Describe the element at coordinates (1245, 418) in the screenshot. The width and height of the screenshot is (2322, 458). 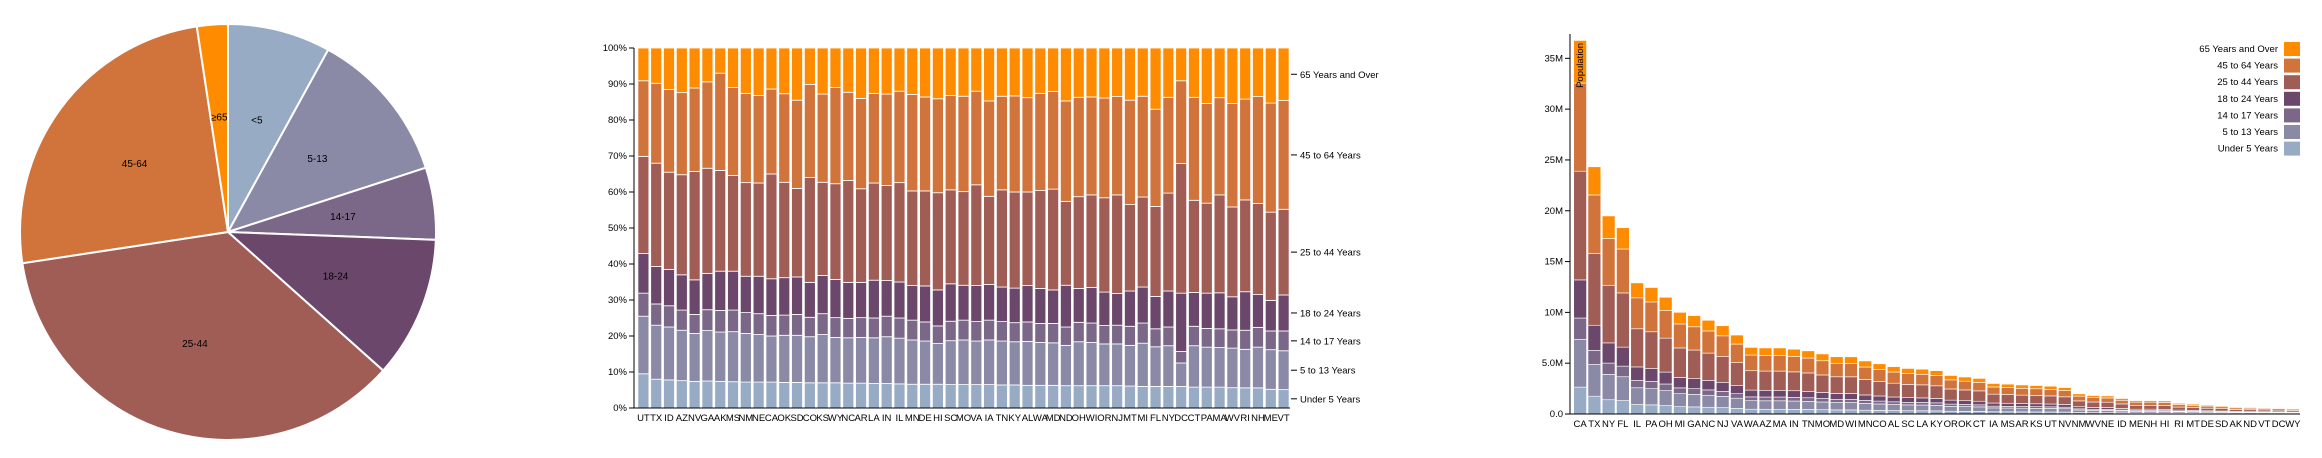
I see `norm-x-tick-label: RI` at that location.